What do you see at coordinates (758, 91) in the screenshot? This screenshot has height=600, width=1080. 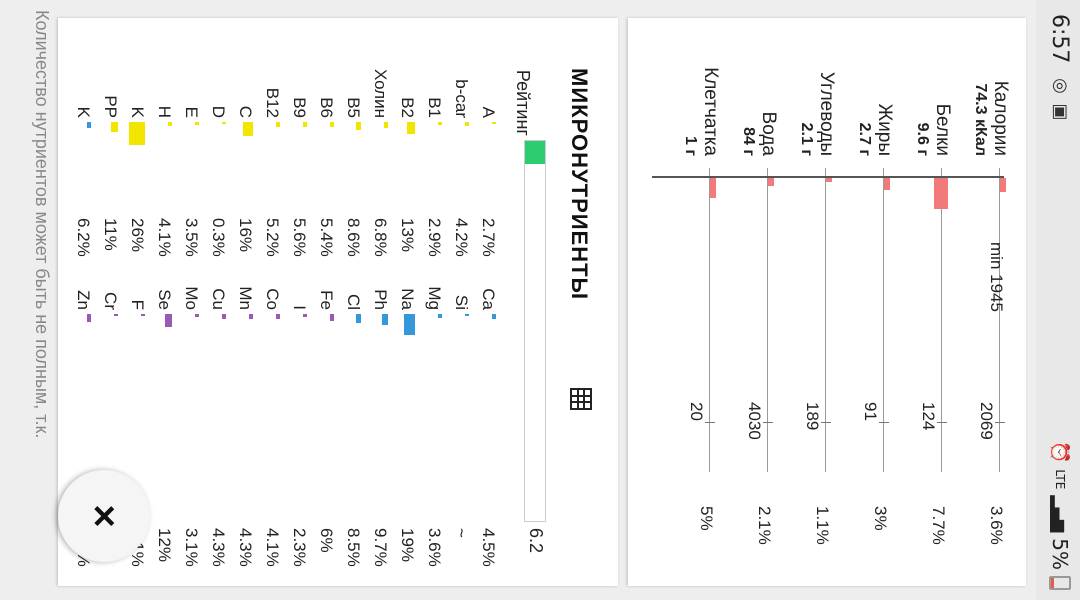 I see `macro-label: Вода 84 г` at bounding box center [758, 91].